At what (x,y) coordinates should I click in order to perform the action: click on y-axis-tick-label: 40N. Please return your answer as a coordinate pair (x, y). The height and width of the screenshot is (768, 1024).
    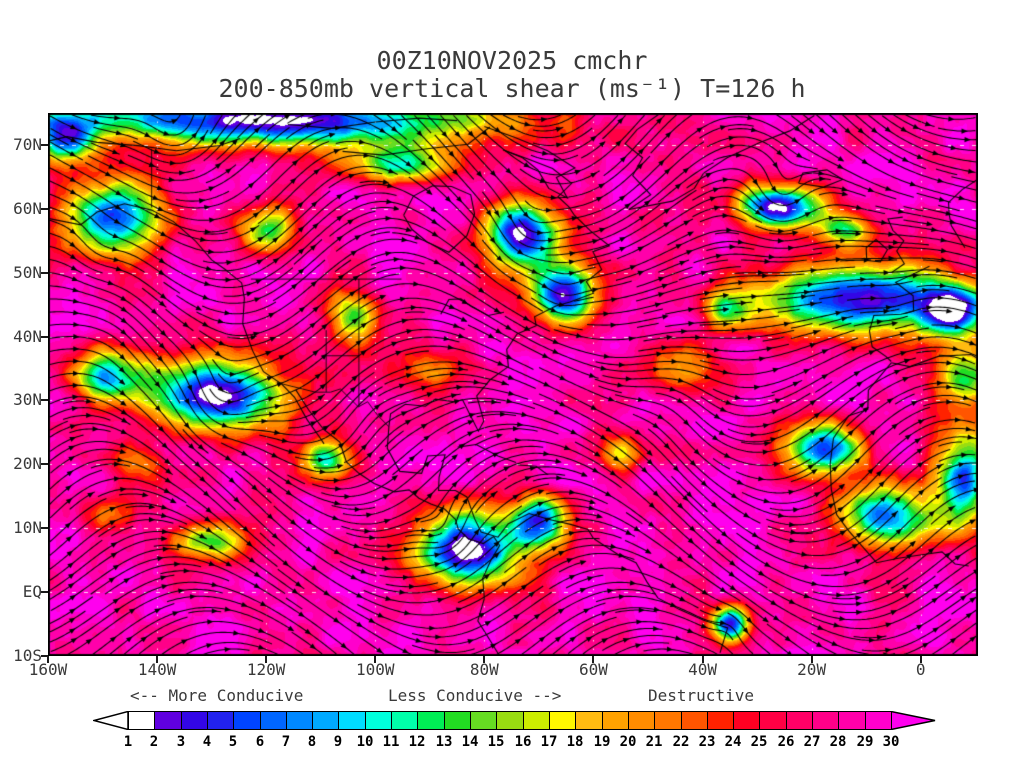
    Looking at the image, I should click on (27, 336).